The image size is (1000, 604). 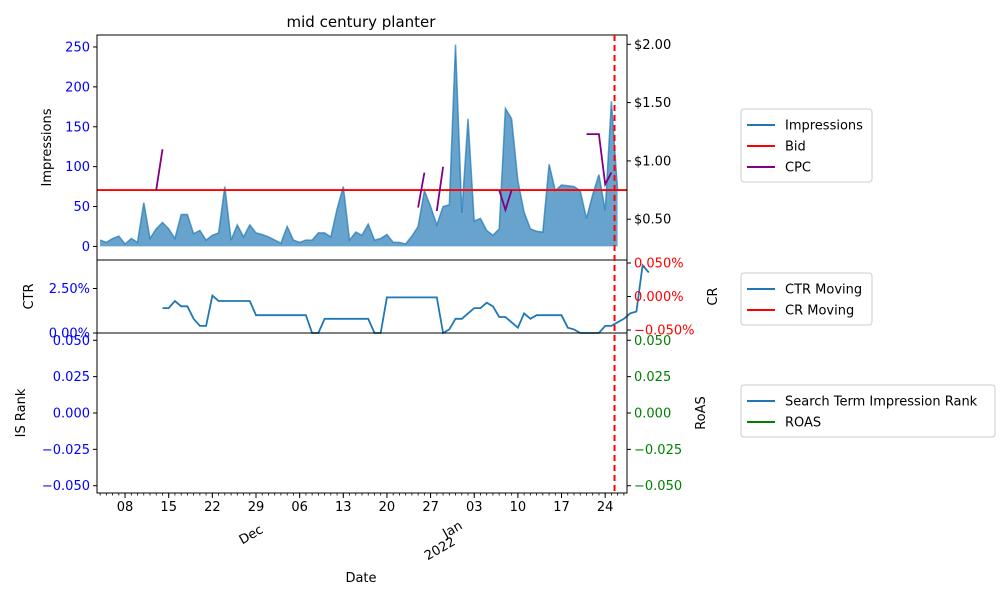 I want to click on right-tick-label: $0.50, so click(x=652, y=220).